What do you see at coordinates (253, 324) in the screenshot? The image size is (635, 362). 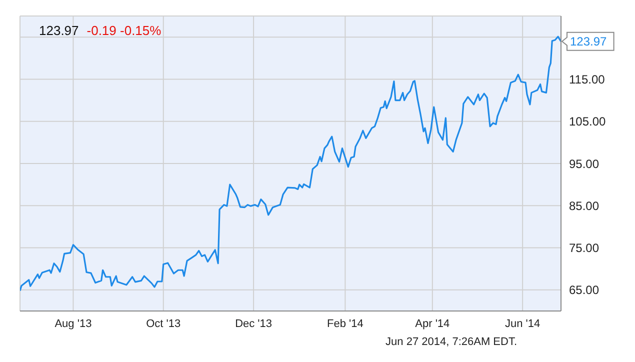 I see `x-tick-label: Dec '13` at bounding box center [253, 324].